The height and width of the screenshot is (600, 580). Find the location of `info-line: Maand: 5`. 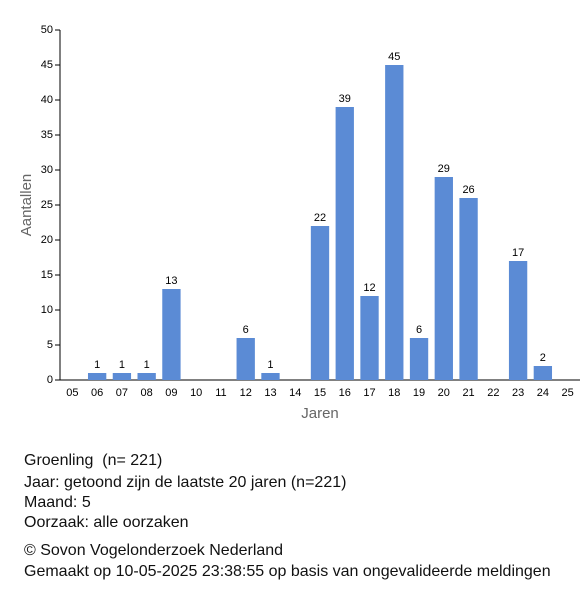

info-line: Maand: 5 is located at coordinates (57, 502).